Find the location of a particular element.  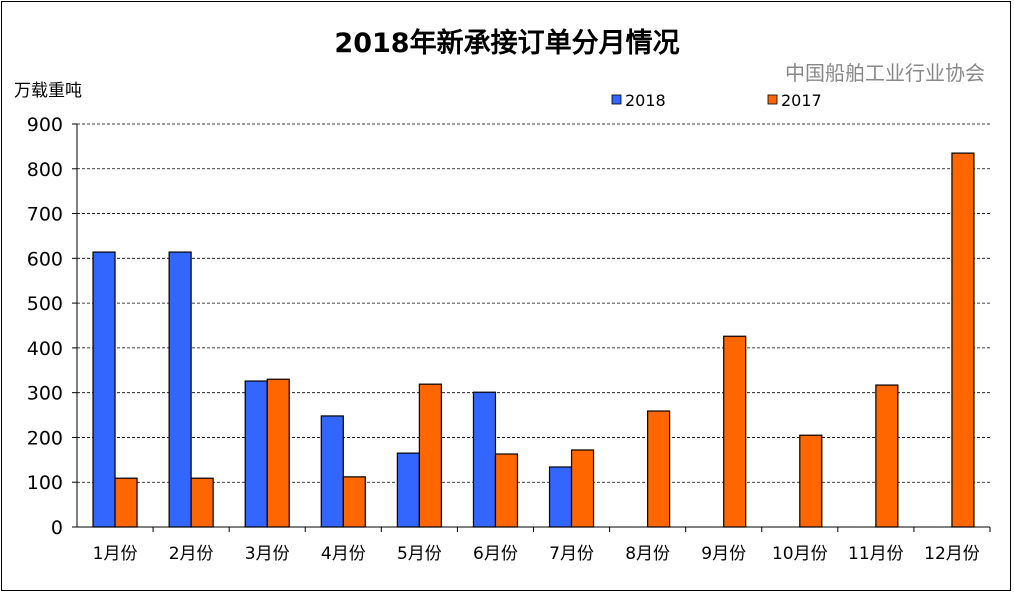

y-tick-label: 300 is located at coordinates (45, 394).